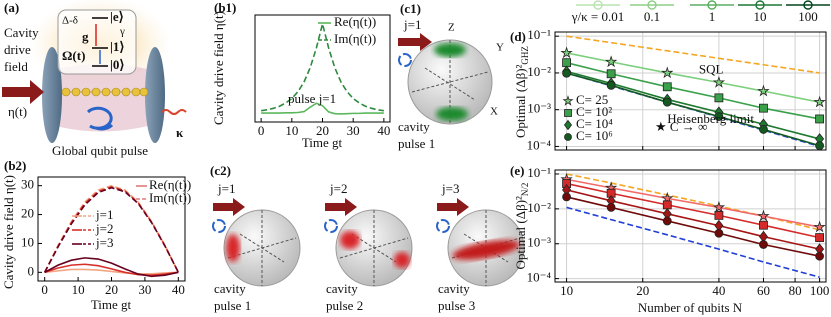 Image resolution: width=831 pixels, height=317 pixels. I want to click on y-tick-label: 20, so click(27, 213).